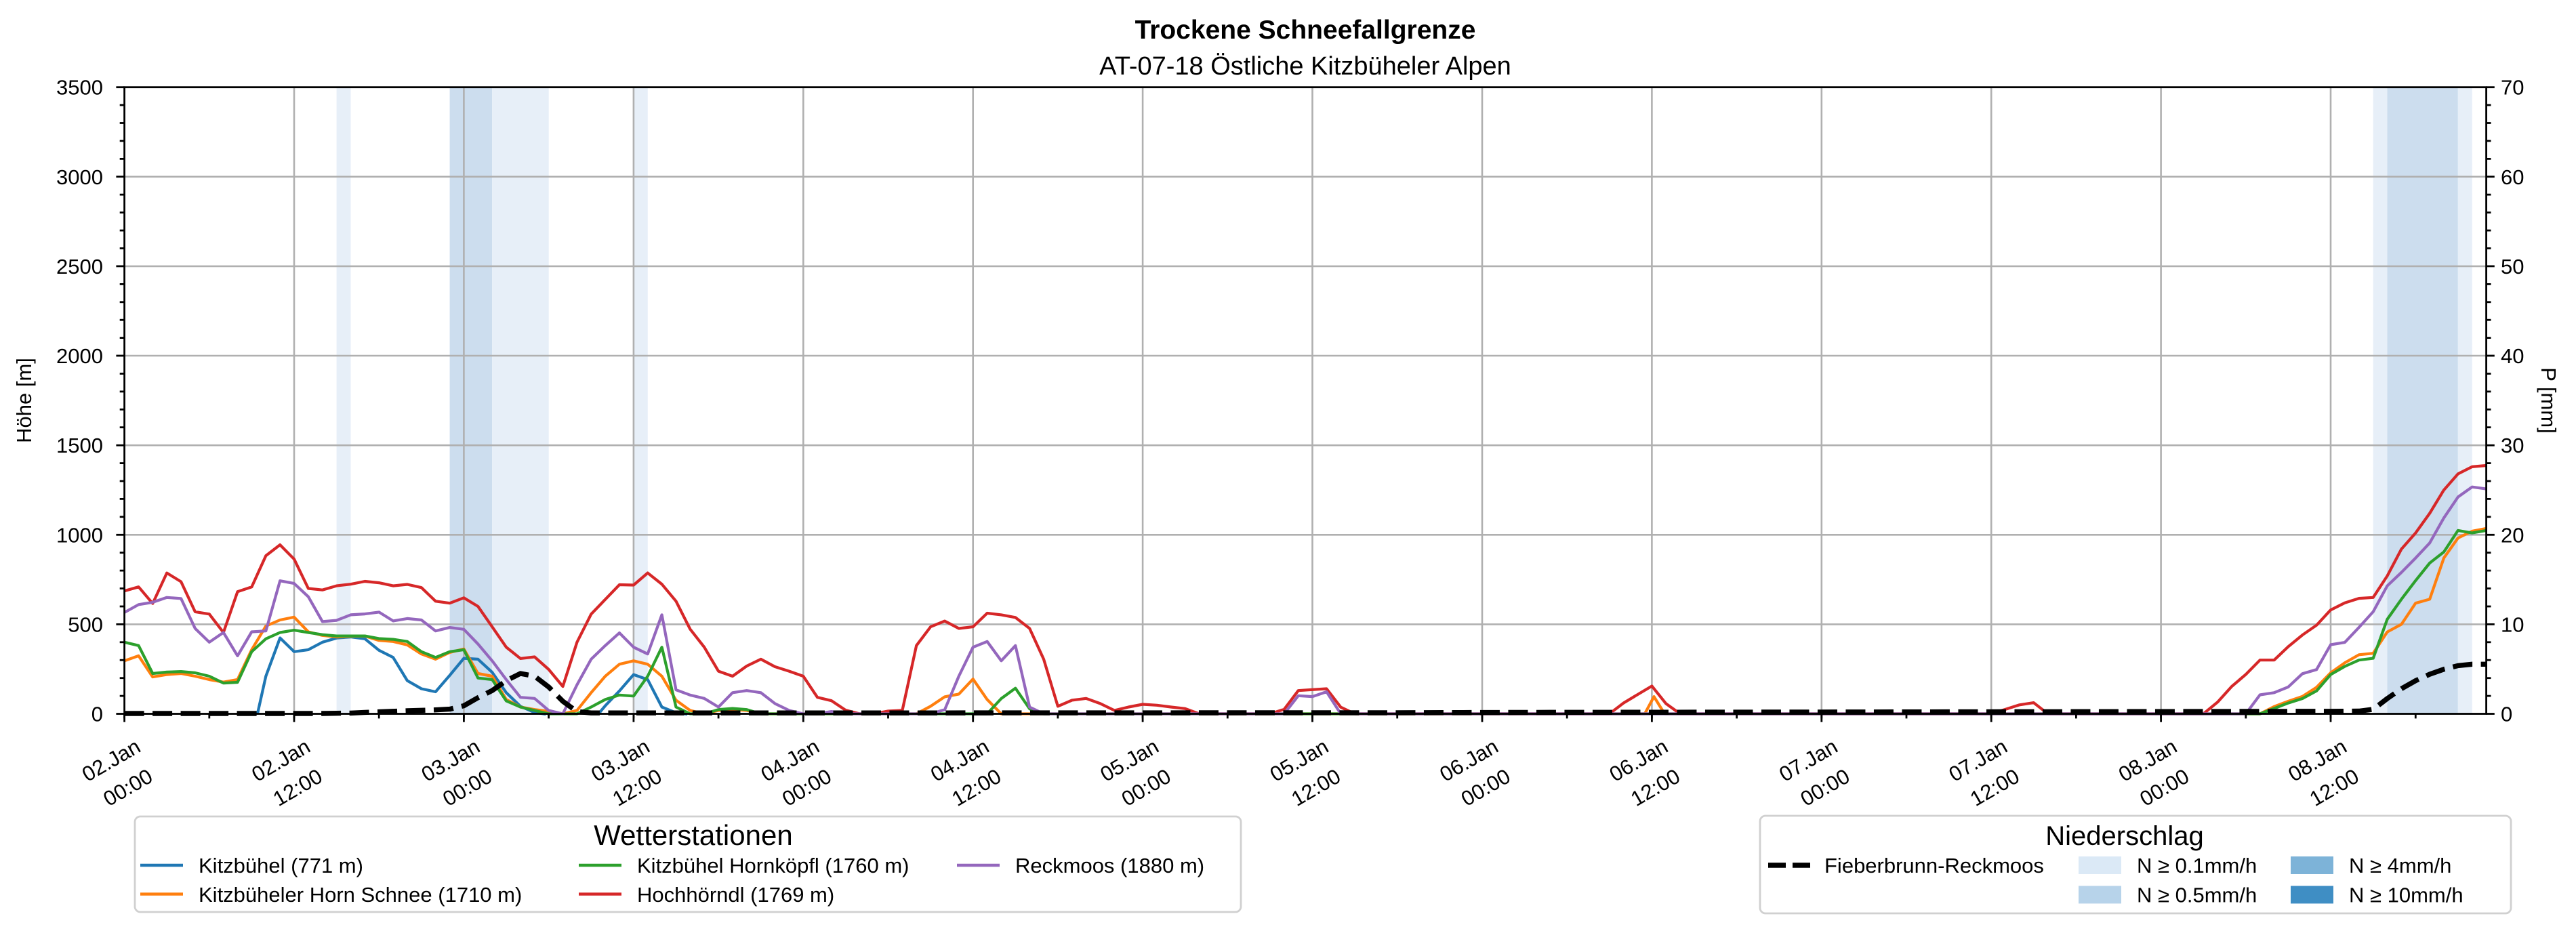  I want to click on svg-text:AT-07-18 Östliche Kitzbüheler: AT-07-18 Östliche Kitzbüheler Alpen, so click(1305, 66).